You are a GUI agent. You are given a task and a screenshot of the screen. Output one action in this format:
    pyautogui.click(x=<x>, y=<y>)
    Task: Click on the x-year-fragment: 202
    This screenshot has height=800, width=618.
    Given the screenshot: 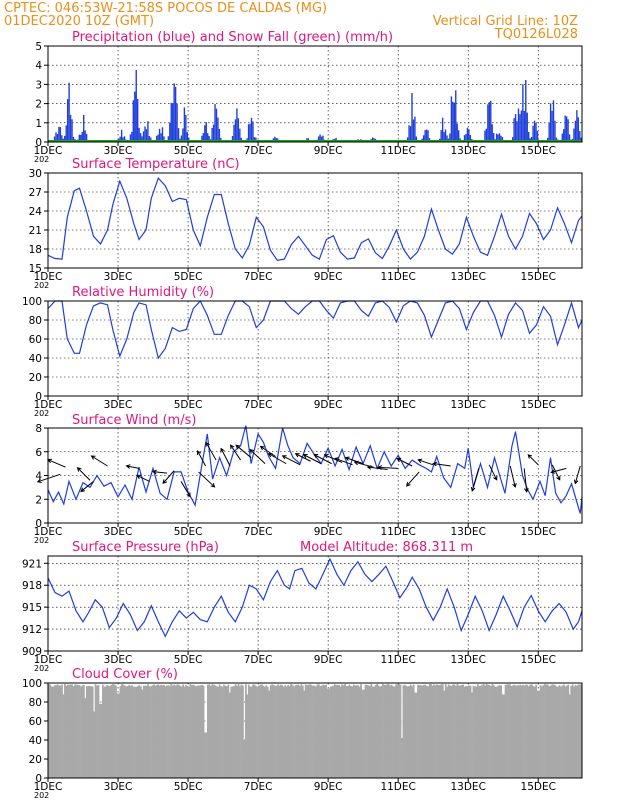 What is the action you would take?
    pyautogui.click(x=41, y=668)
    